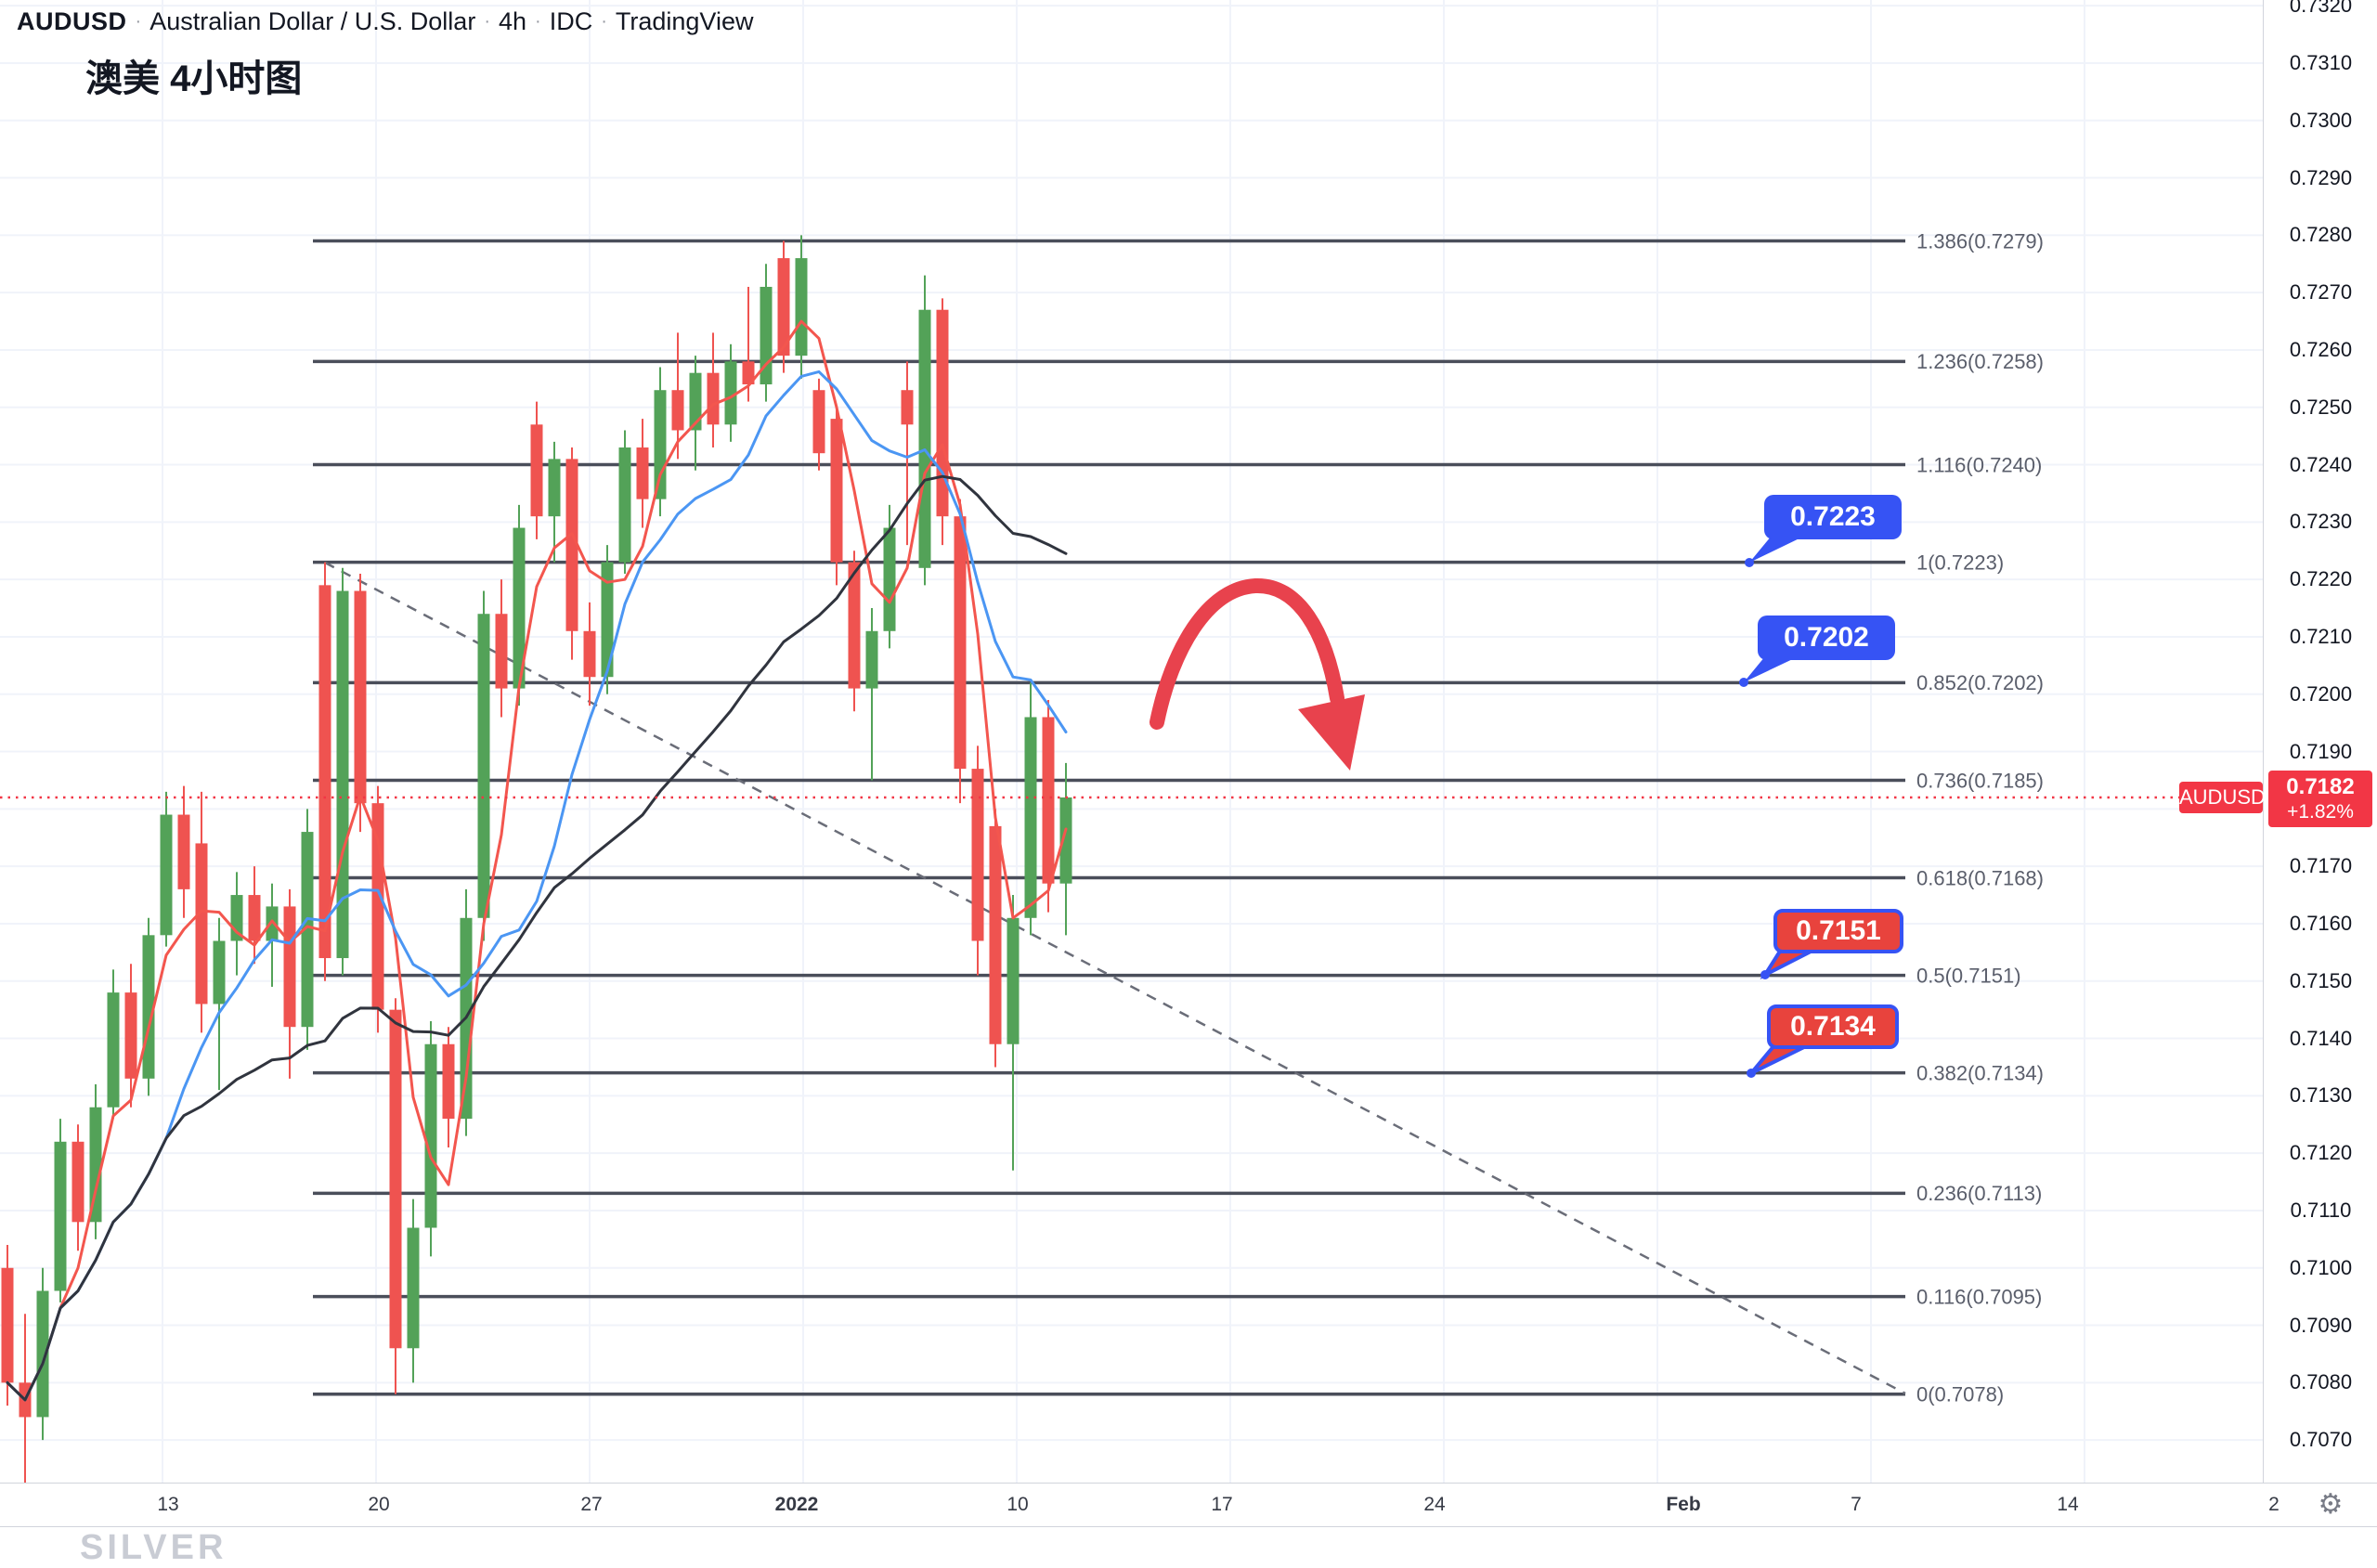  Describe the element at coordinates (168, 1504) in the screenshot. I see `time-tick-13: 13` at that location.